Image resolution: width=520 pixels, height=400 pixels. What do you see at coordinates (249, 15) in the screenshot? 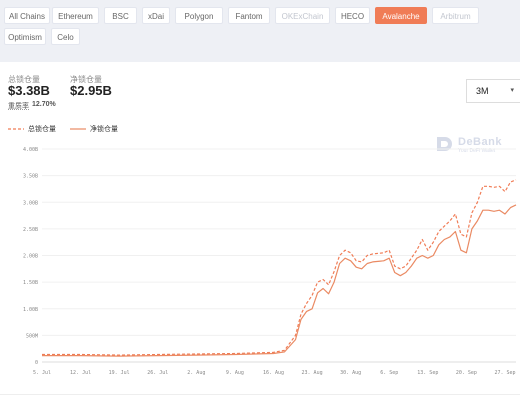
I see `chain-chip-fantom: Fantom` at bounding box center [249, 15].